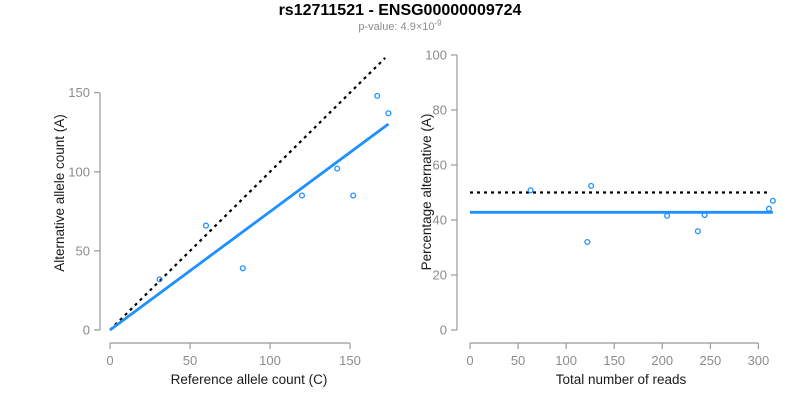  Describe the element at coordinates (426, 192) in the screenshot. I see `y-axis-title: Percentage alternative (A)` at that location.